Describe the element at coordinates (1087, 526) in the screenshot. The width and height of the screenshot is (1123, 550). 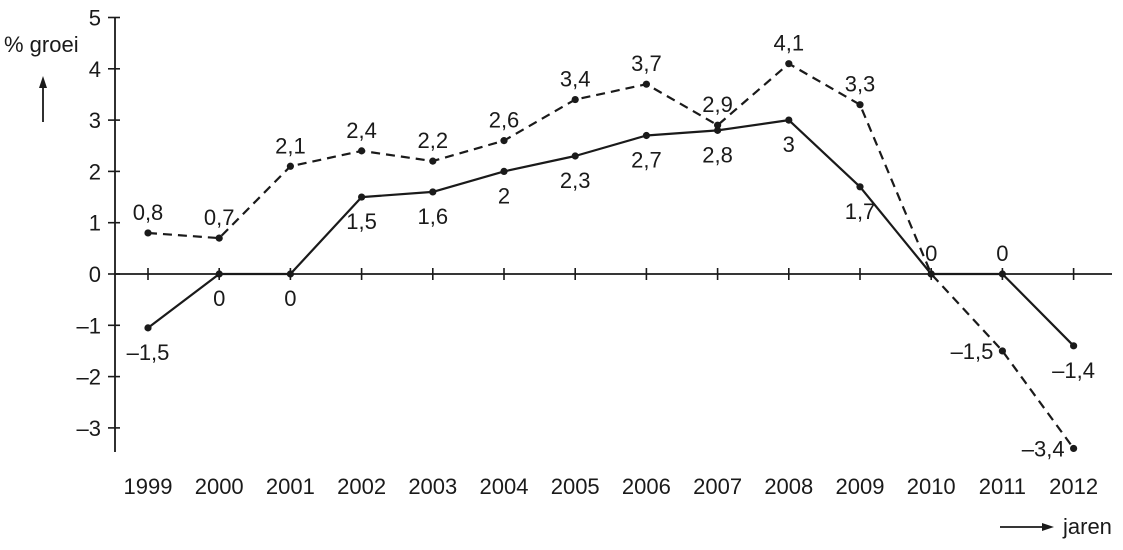
I see `x-axis-label: jaren` at that location.